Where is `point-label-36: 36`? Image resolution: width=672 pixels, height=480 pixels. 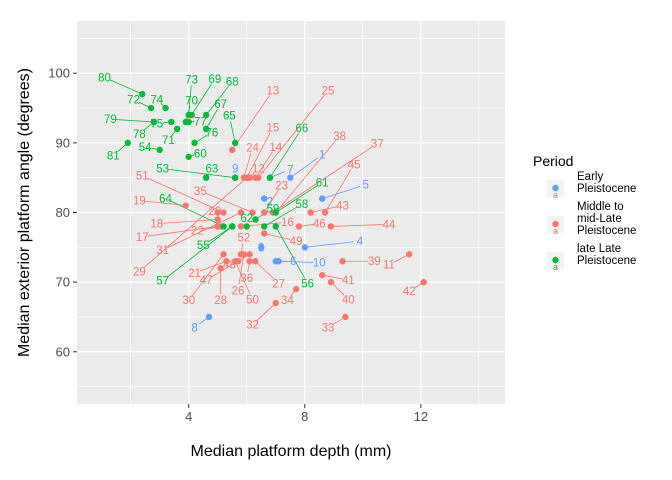
point-label-36: 36 is located at coordinates (246, 279).